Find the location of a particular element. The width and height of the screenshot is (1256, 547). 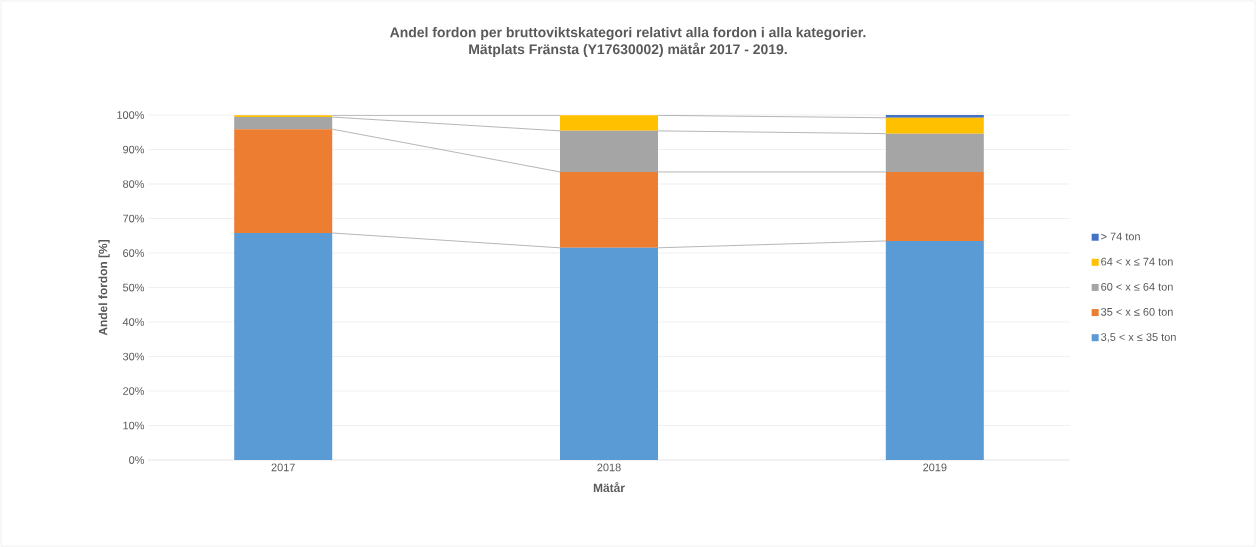

legend-label: 3,5 < x ≤ 35 ton is located at coordinates (1138, 338).